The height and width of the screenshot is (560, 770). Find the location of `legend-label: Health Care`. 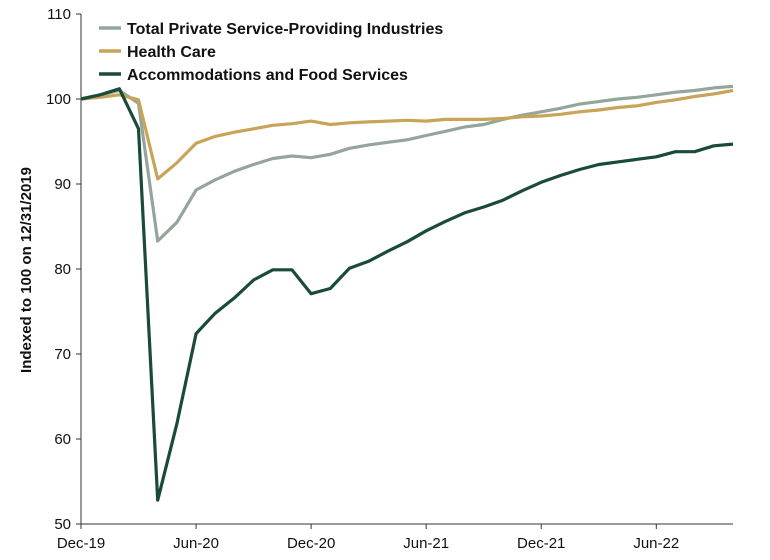

legend-label: Health Care is located at coordinates (171, 52).